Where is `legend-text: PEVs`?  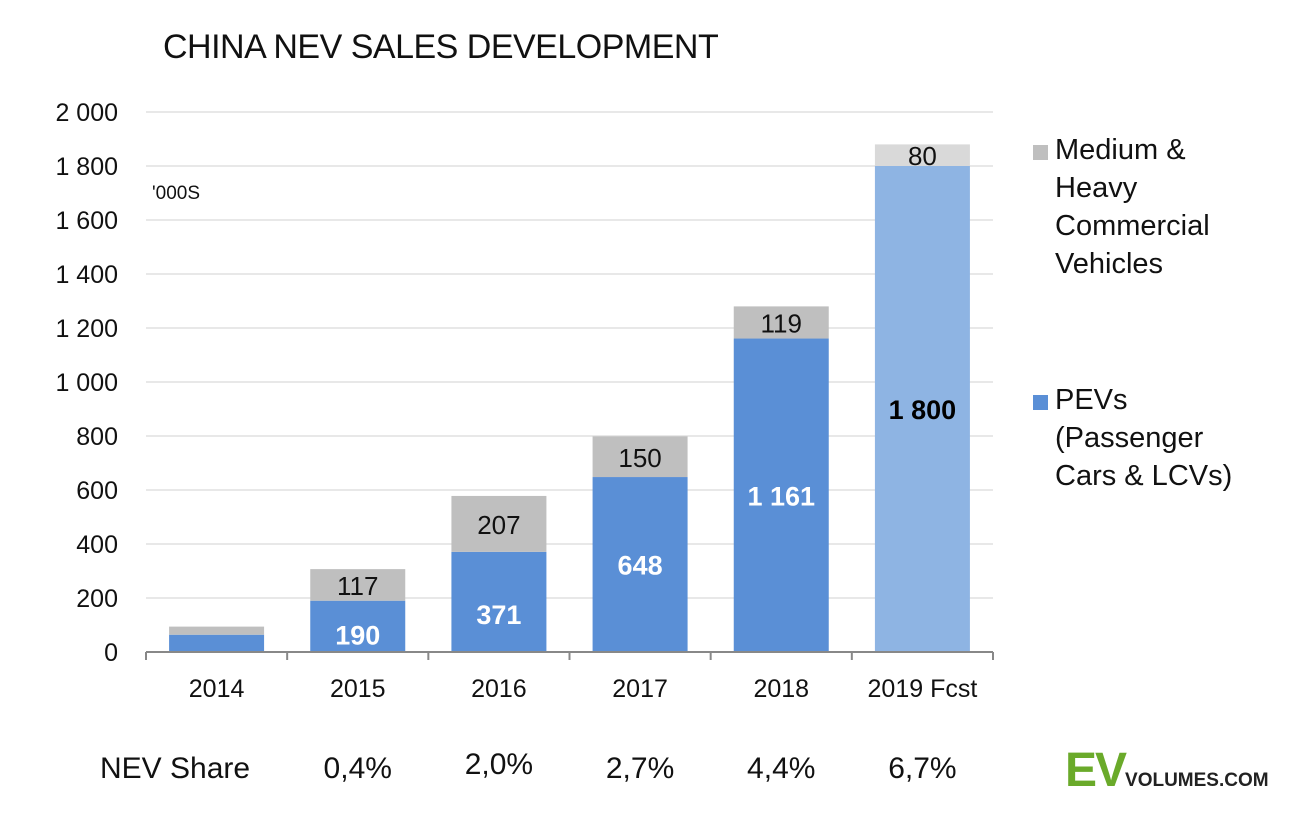
legend-text: PEVs is located at coordinates (1091, 400).